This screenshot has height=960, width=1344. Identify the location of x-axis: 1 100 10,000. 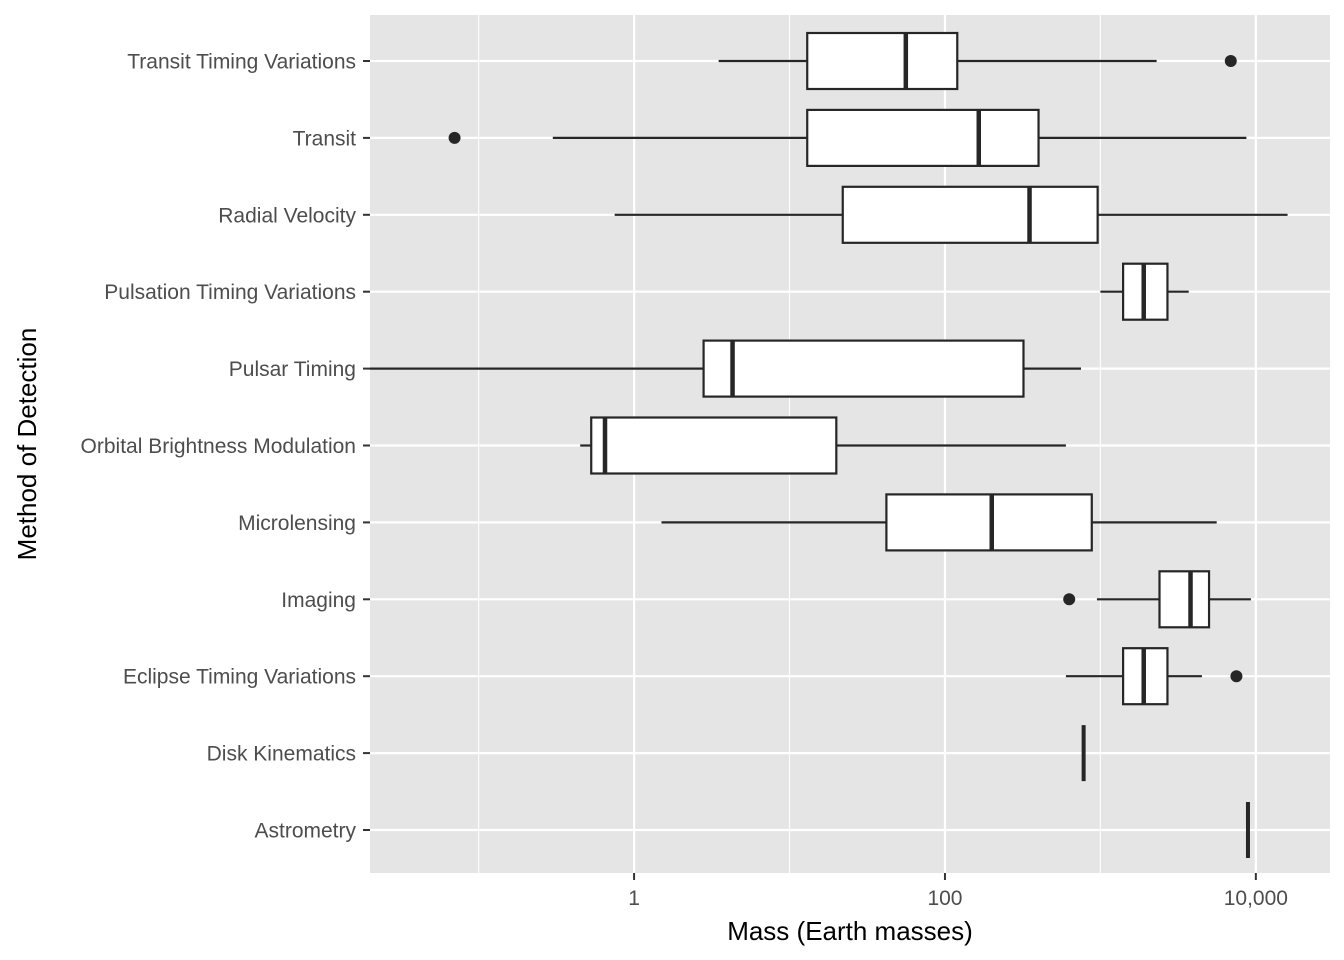
(958, 891).